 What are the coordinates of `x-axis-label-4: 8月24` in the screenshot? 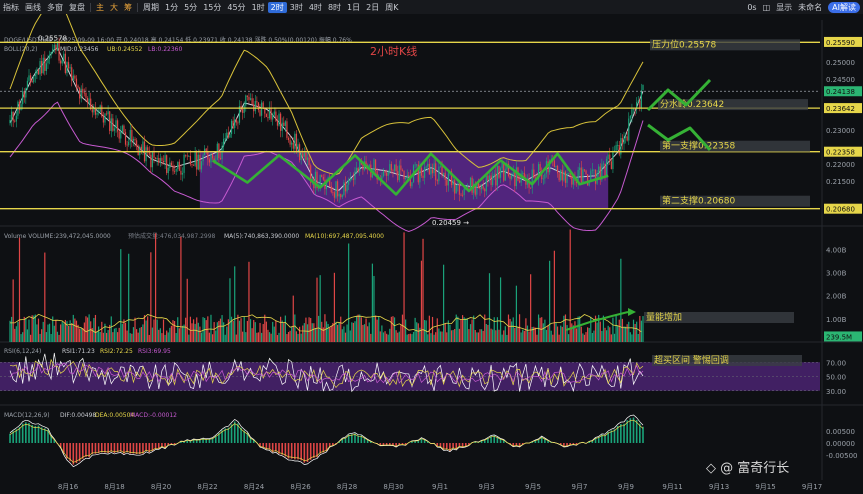 It's located at (254, 487).